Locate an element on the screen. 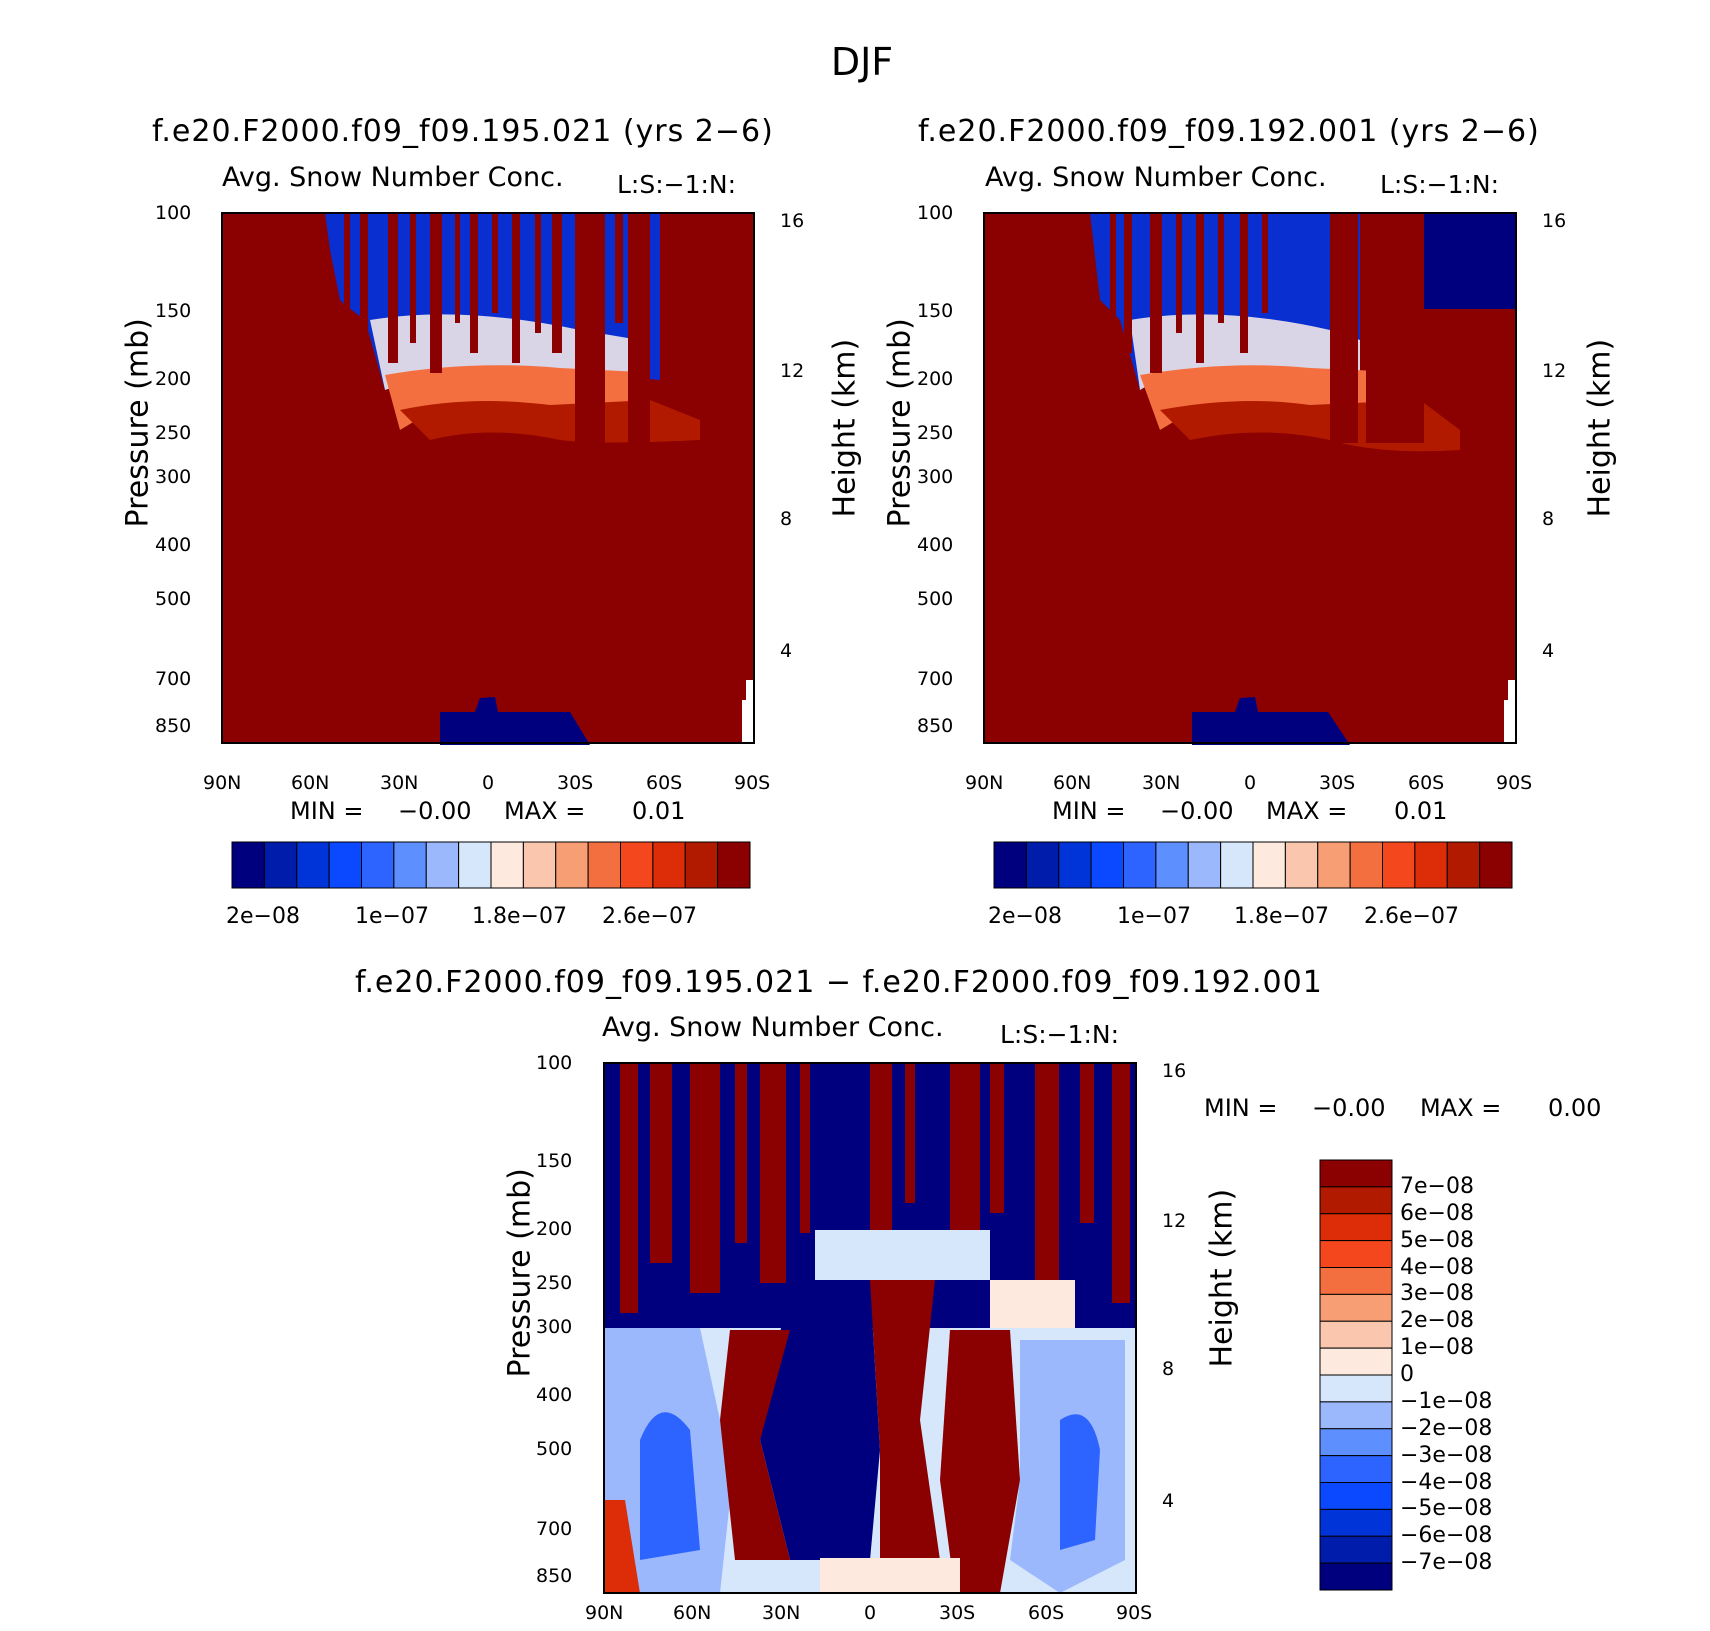  p3-xtick-90s: 90S is located at coordinates (1134, 1613).